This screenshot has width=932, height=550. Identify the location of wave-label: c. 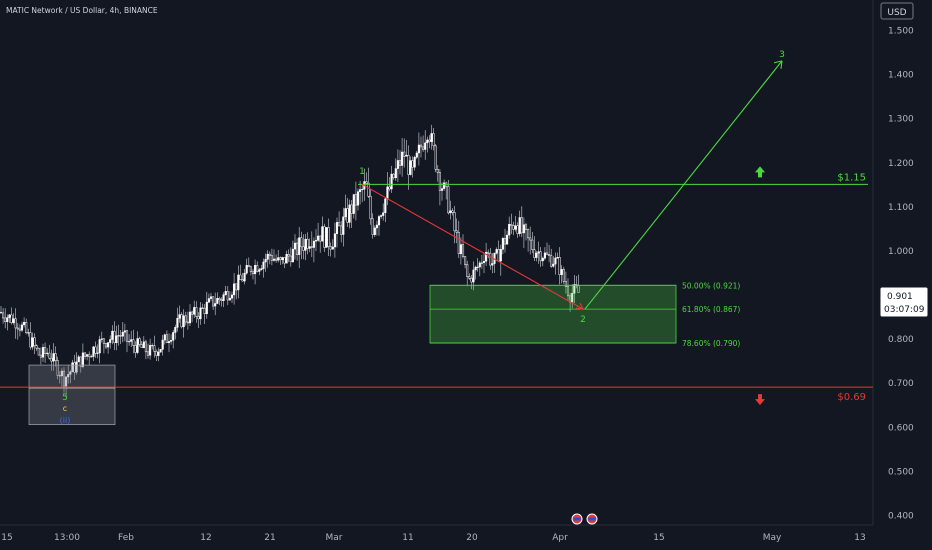
(65, 408).